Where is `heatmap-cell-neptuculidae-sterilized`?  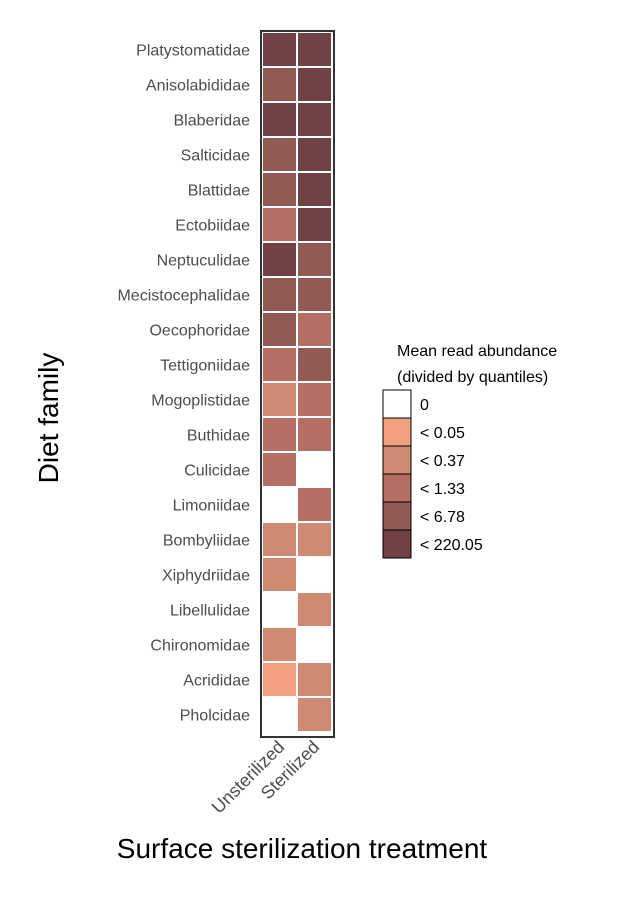
heatmap-cell-neptuculidae-sterilized is located at coordinates (314, 259).